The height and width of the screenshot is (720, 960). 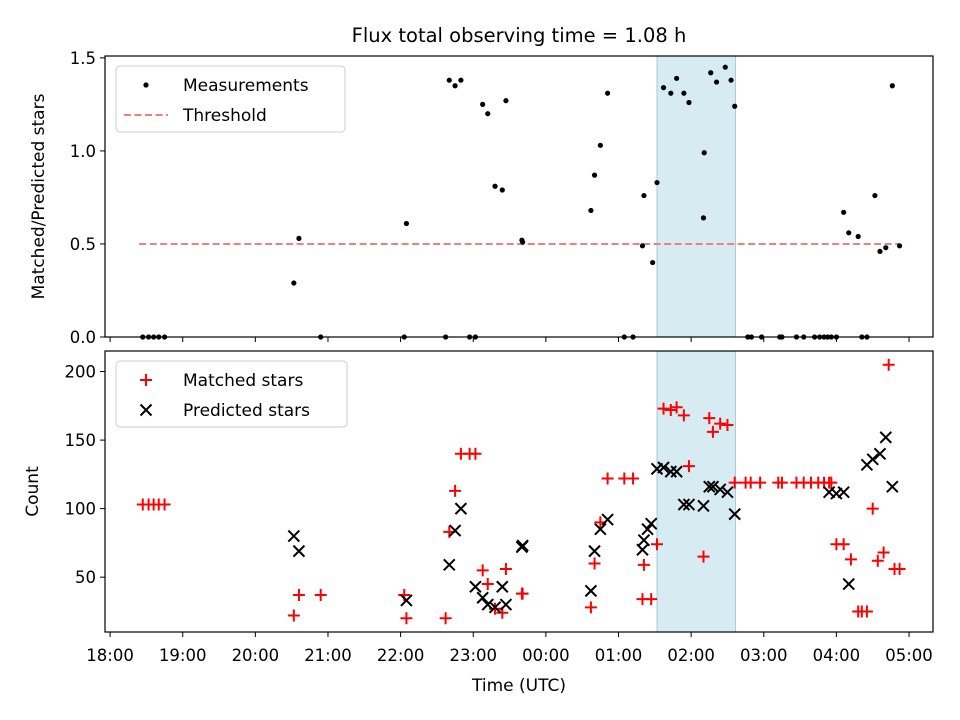 What do you see at coordinates (328, 655) in the screenshot?
I see `x-tick-label: 21:00` at bounding box center [328, 655].